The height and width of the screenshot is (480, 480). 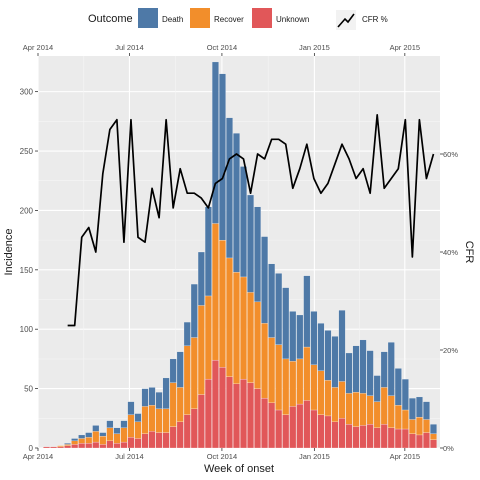 I want to click on x-tick-label-top: Jul 2014, so click(x=129, y=47).